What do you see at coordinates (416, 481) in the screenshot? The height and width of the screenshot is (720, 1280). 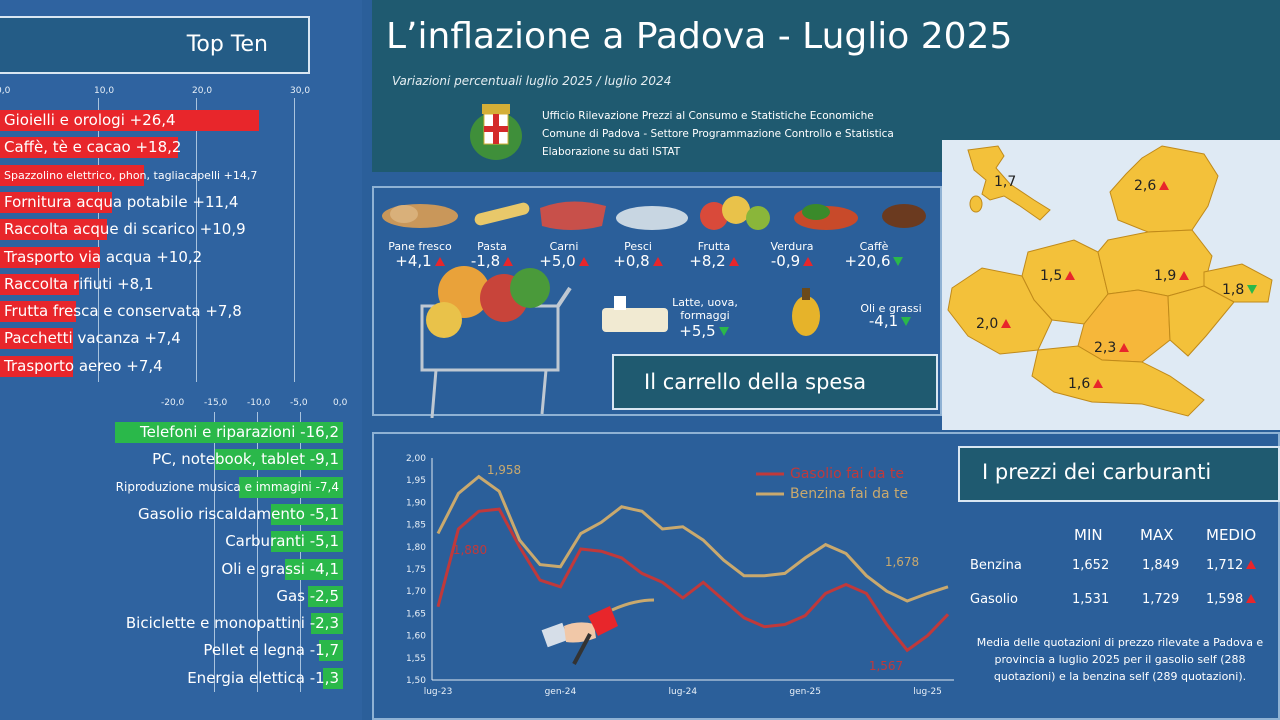 I see `y-tick-label: 1,95` at bounding box center [416, 481].